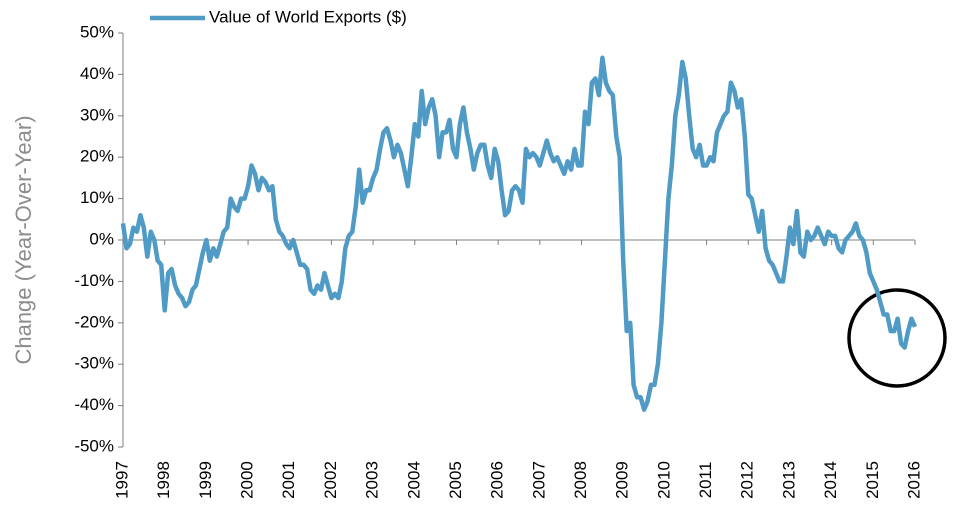 The height and width of the screenshot is (507, 957). What do you see at coordinates (97, 73) in the screenshot?
I see `y-tick-label: 40%` at bounding box center [97, 73].